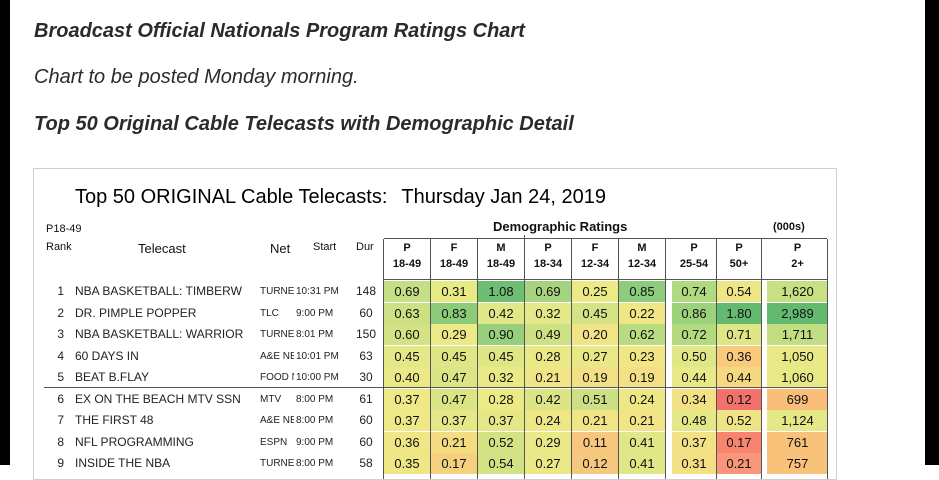 The height and width of the screenshot is (480, 939). What do you see at coordinates (642, 399) in the screenshot?
I see `rating-cell: 0.24` at bounding box center [642, 399].